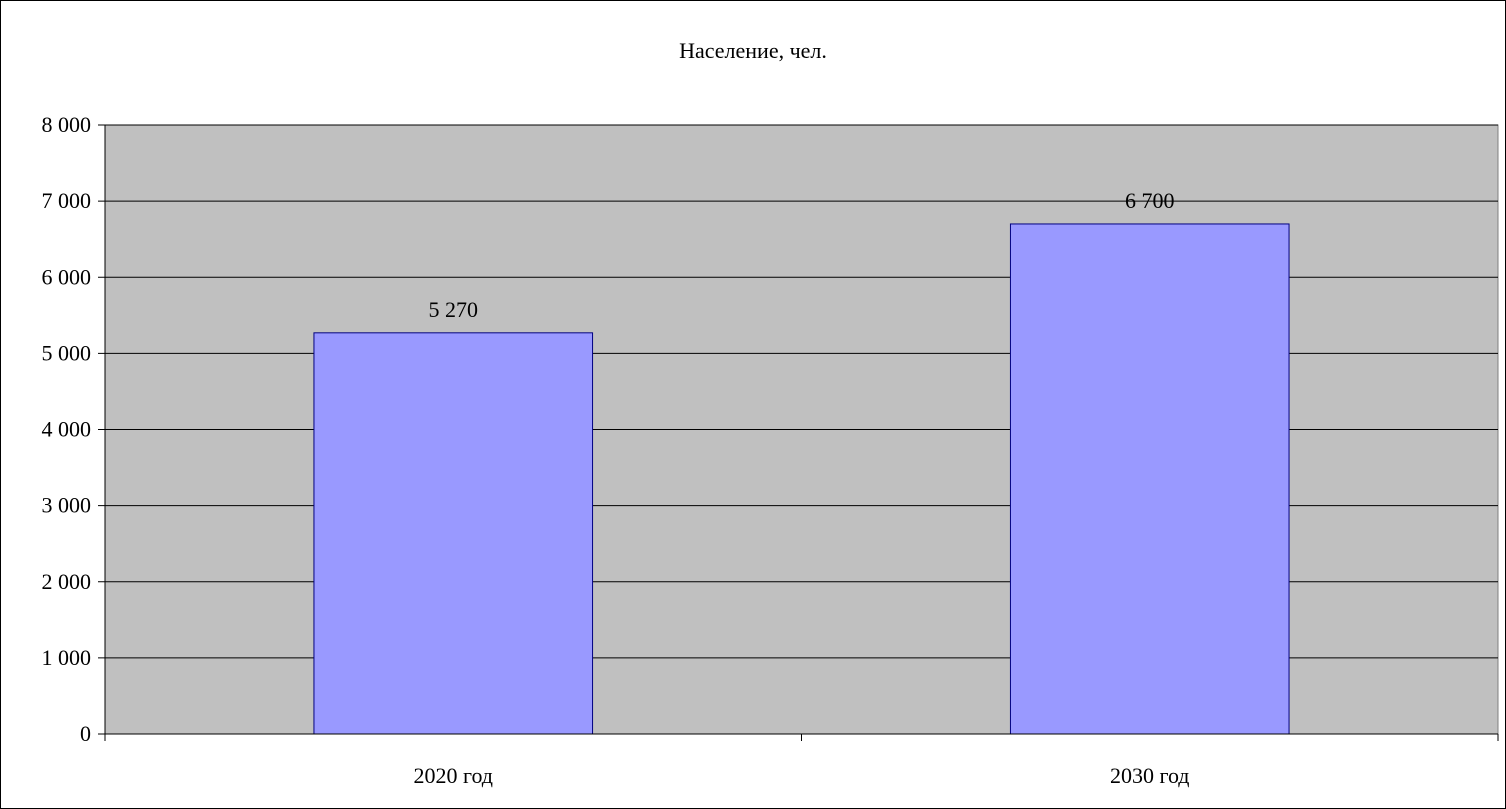 Image resolution: width=1506 pixels, height=809 pixels. What do you see at coordinates (753, 50) in the screenshot?
I see `chart-title: Население, чел.` at bounding box center [753, 50].